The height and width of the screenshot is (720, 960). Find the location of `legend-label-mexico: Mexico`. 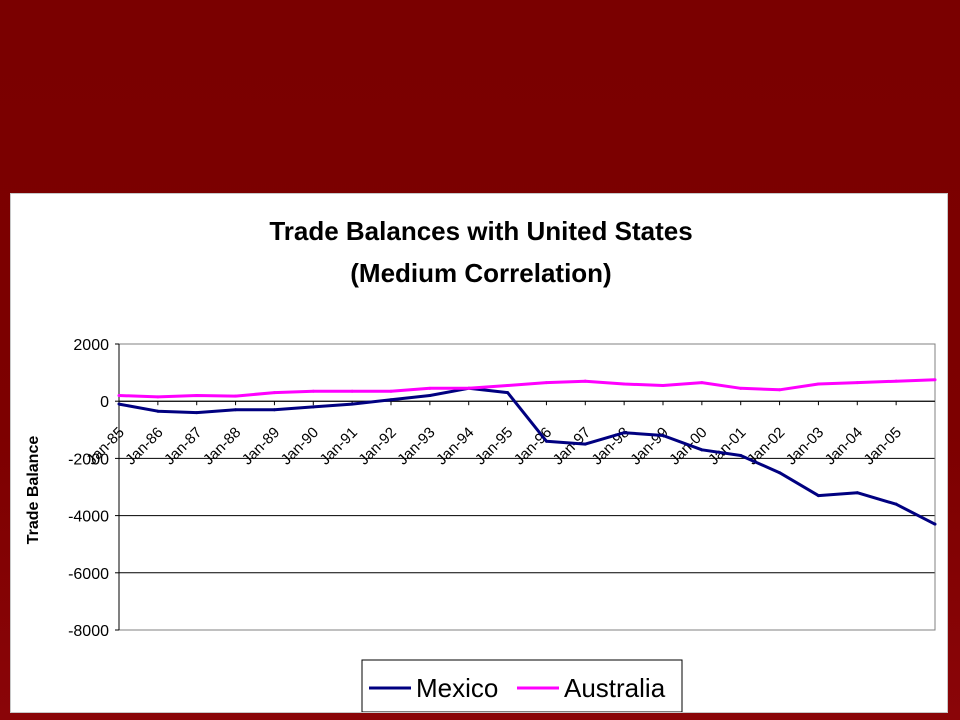

legend-label-mexico: Mexico is located at coordinates (457, 688).